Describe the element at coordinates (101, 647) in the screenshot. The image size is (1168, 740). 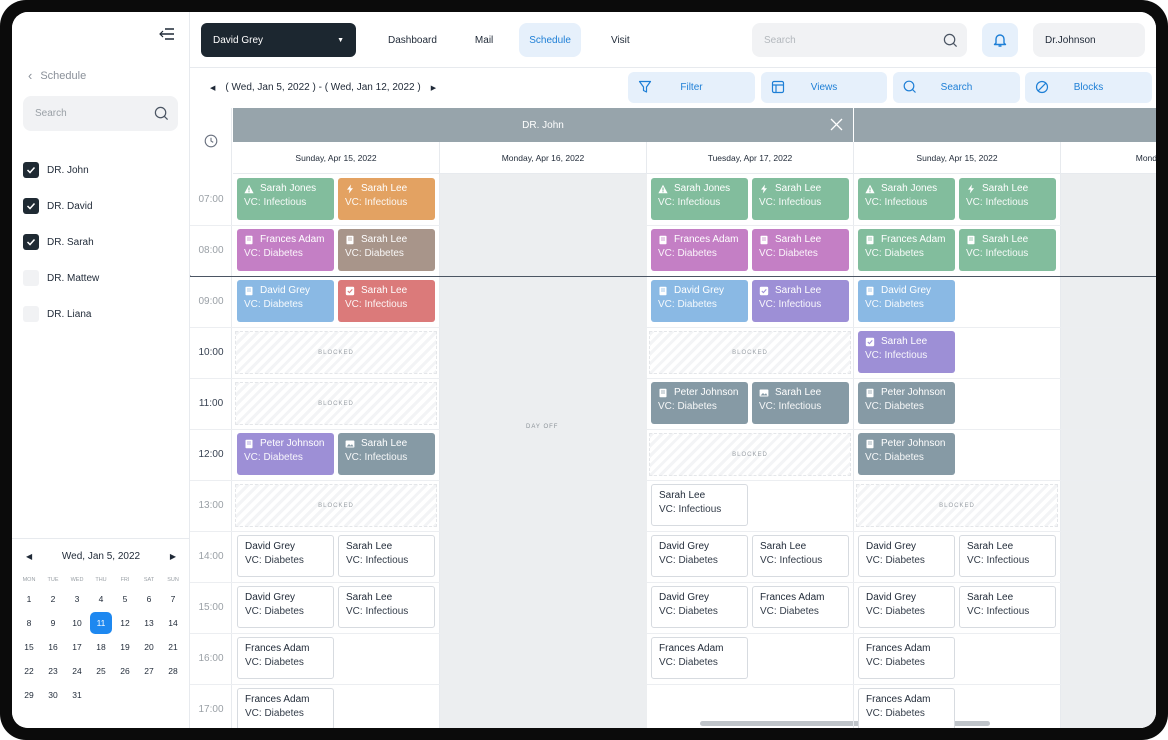
I see `calendar-day: 18` at that location.